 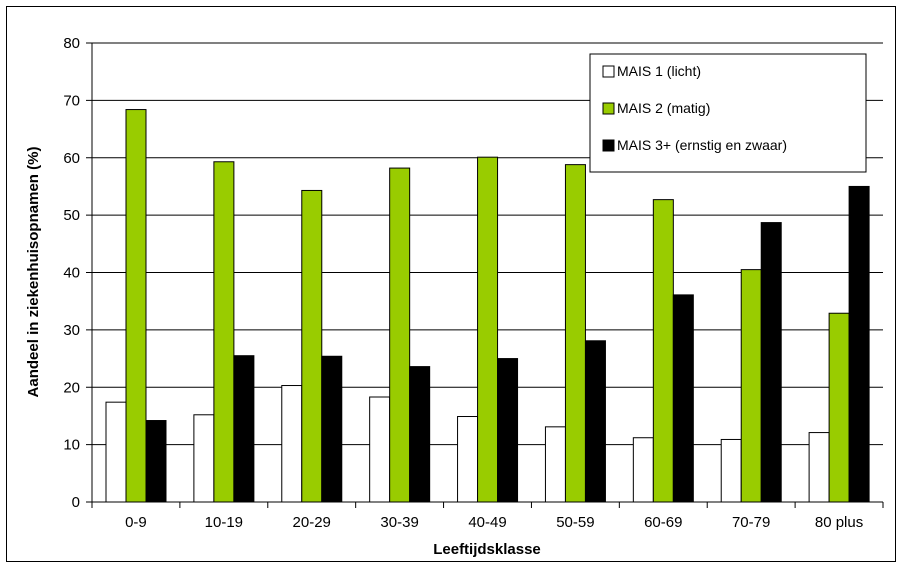 What do you see at coordinates (839, 522) in the screenshot?
I see `x-tick-label-9: 80 plus` at bounding box center [839, 522].